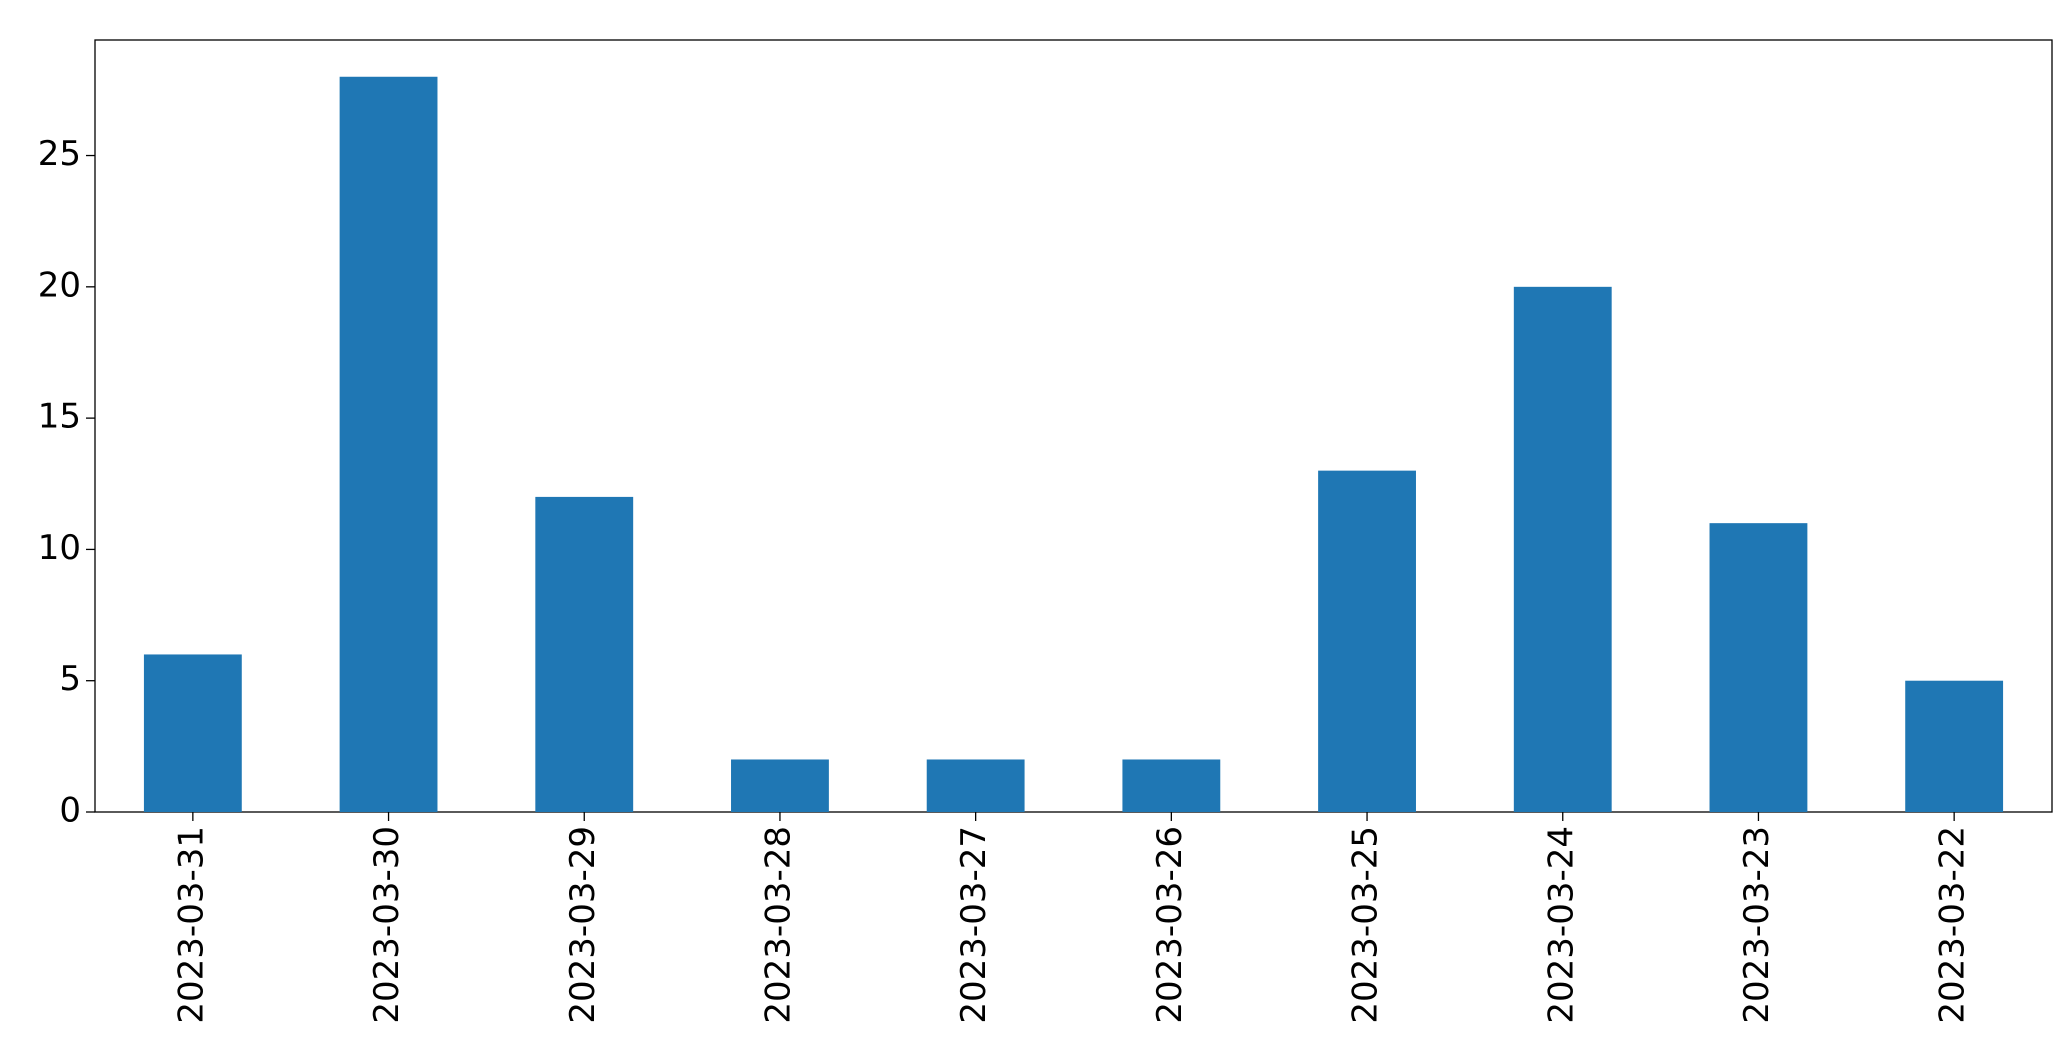  What do you see at coordinates (1366, 925) in the screenshot?
I see `x-tick-label: 2023-03-25` at bounding box center [1366, 925].